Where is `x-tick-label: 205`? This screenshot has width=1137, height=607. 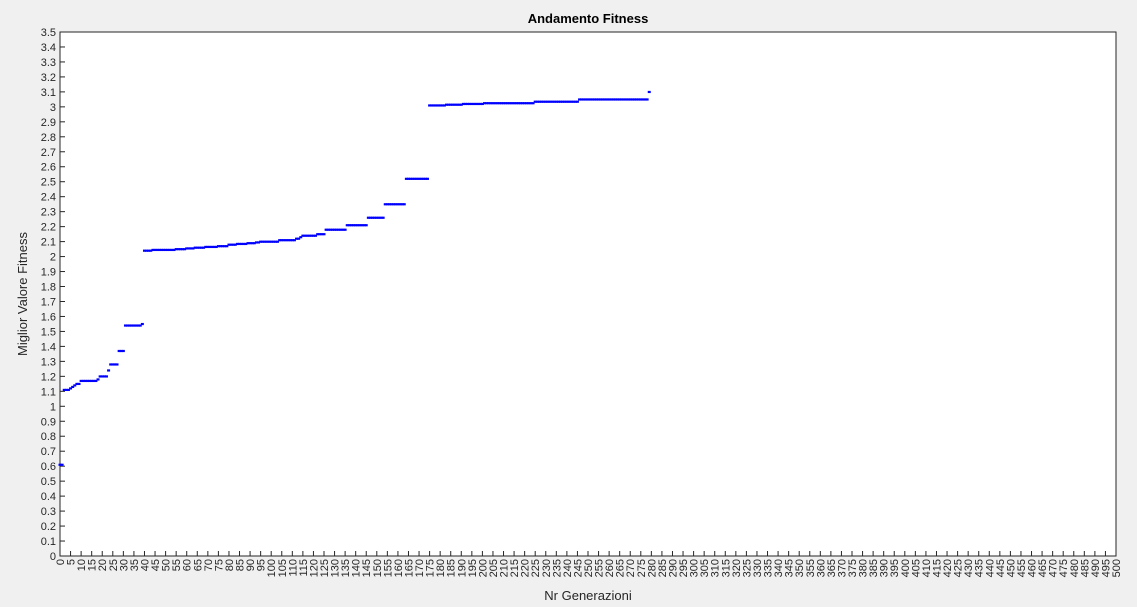 x-tick-label: 205 is located at coordinates (494, 568).